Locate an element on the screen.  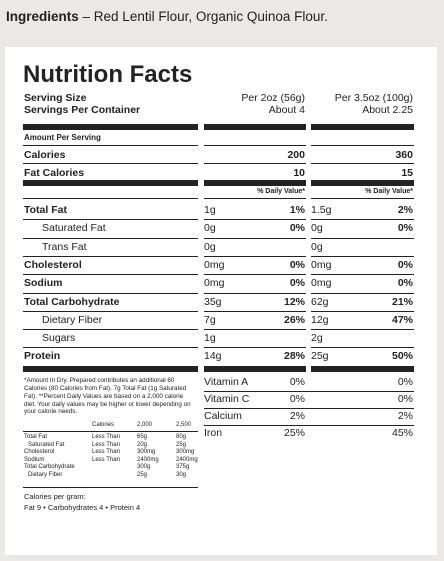
calories-per-gram-label: Calories per gram: is located at coordinates (55, 496).